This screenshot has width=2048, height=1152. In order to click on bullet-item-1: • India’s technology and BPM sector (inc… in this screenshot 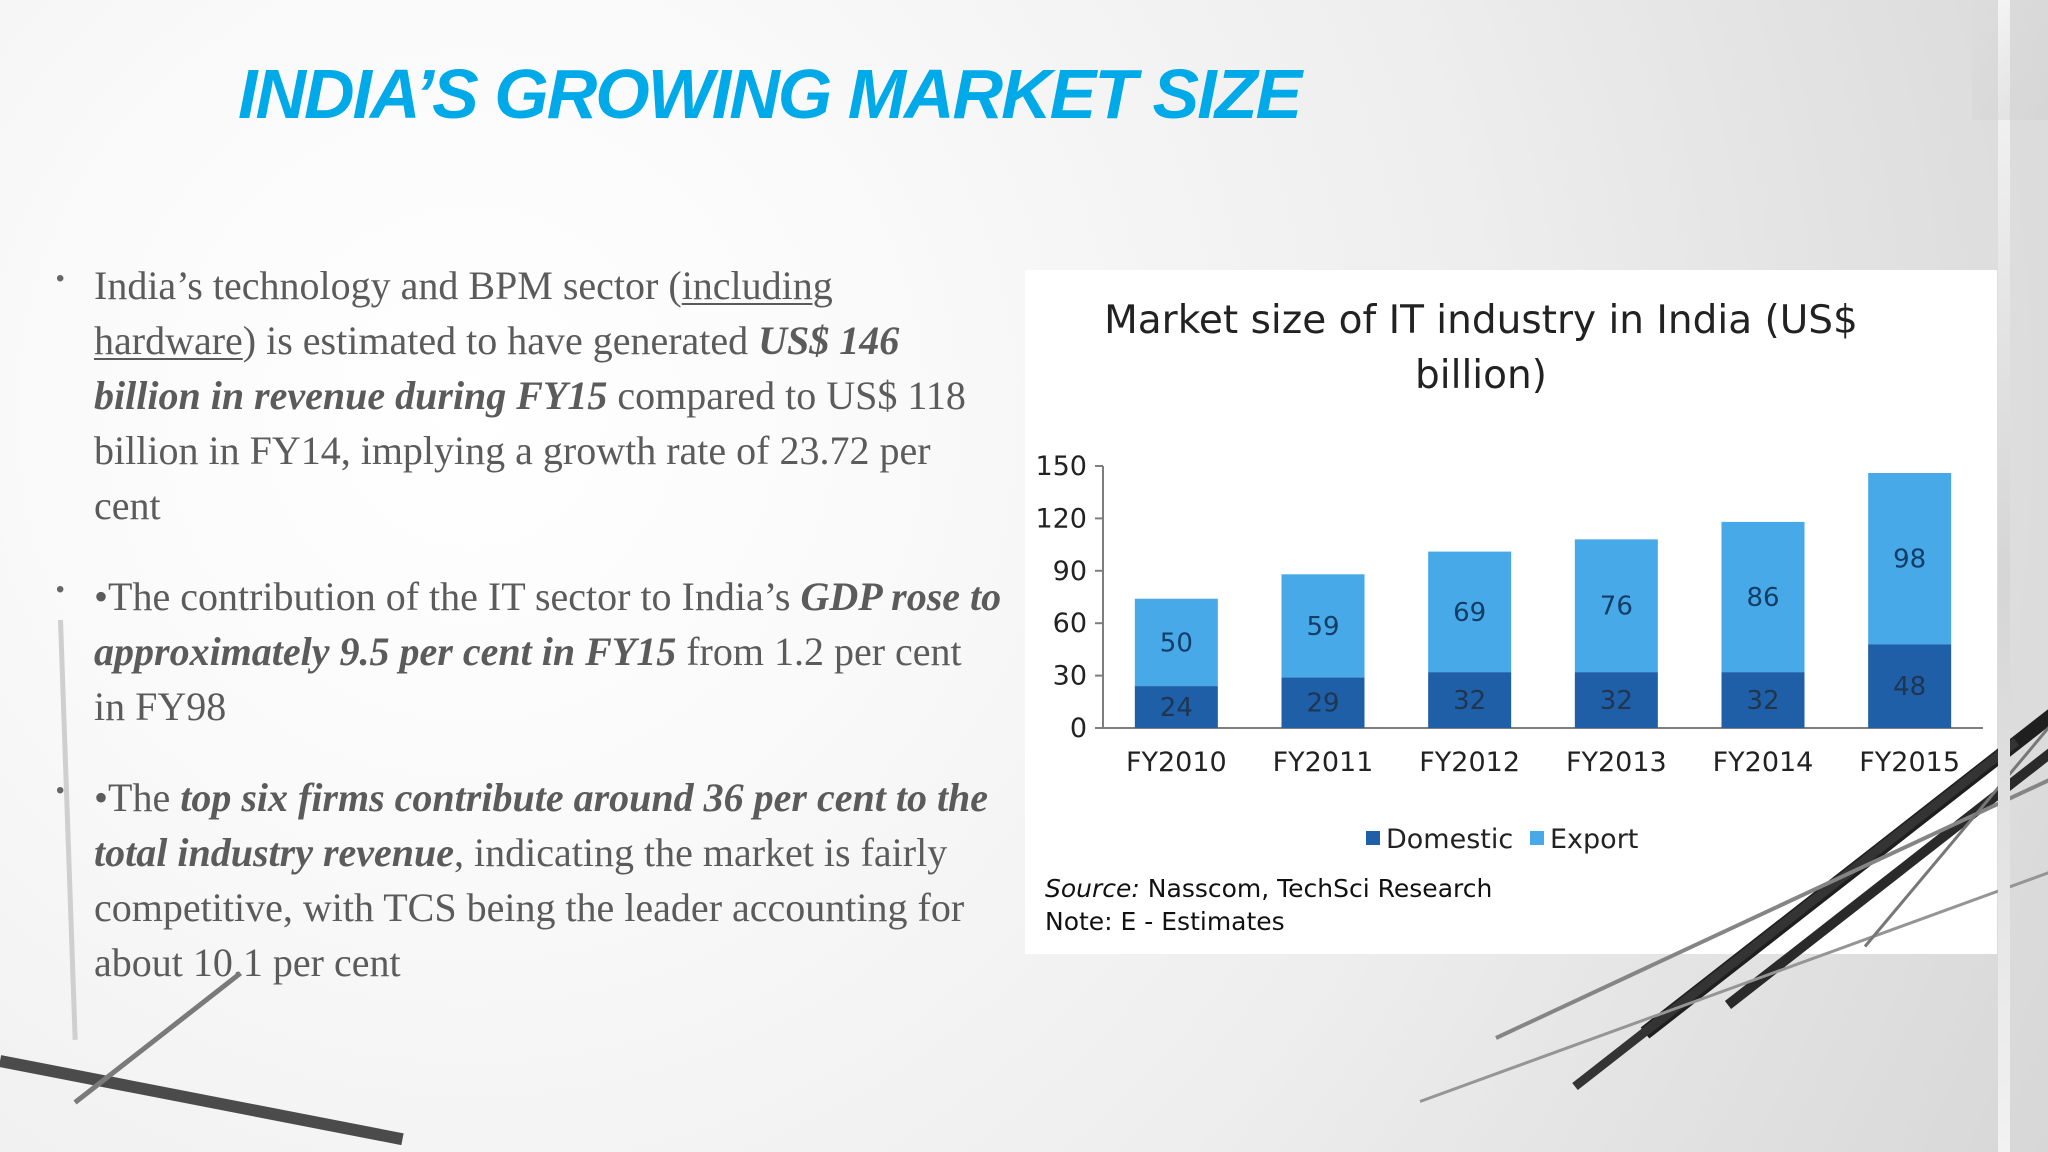, I will do `click(529, 395)`.